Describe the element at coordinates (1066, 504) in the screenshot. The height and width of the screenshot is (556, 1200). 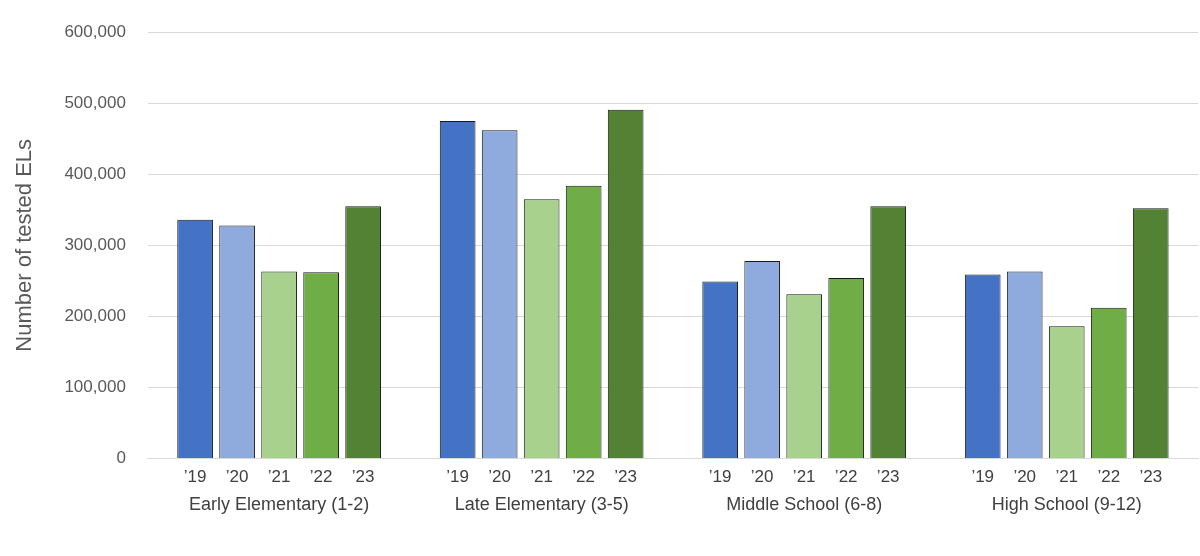
I see `x-tick-label: High School (9-12)` at that location.